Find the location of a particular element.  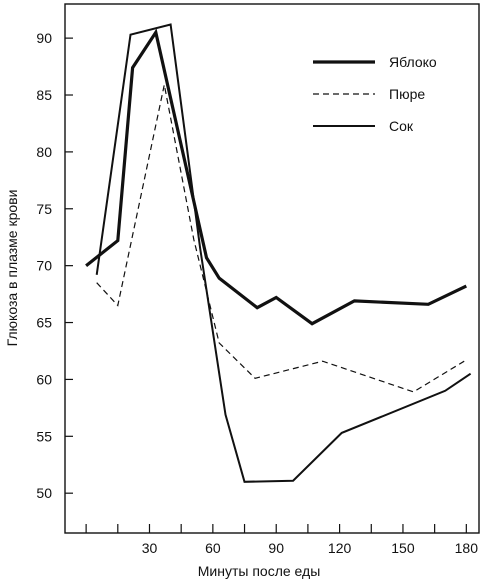

x-tick-label: 90 is located at coordinates (276, 548).